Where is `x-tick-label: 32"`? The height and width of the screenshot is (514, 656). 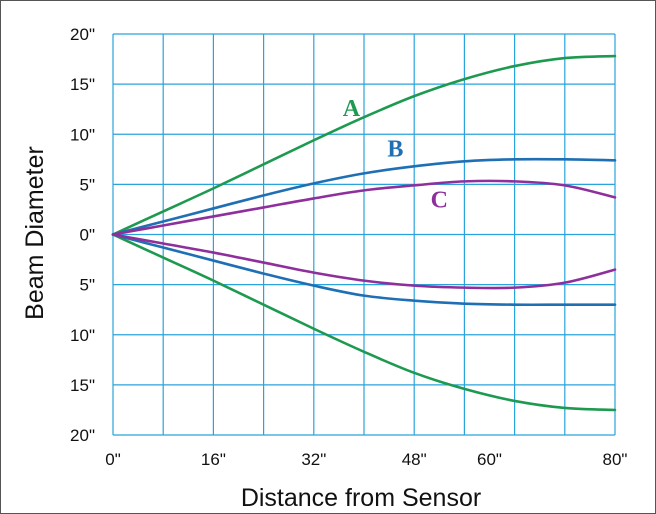
x-tick-label: 32" is located at coordinates (313, 459).